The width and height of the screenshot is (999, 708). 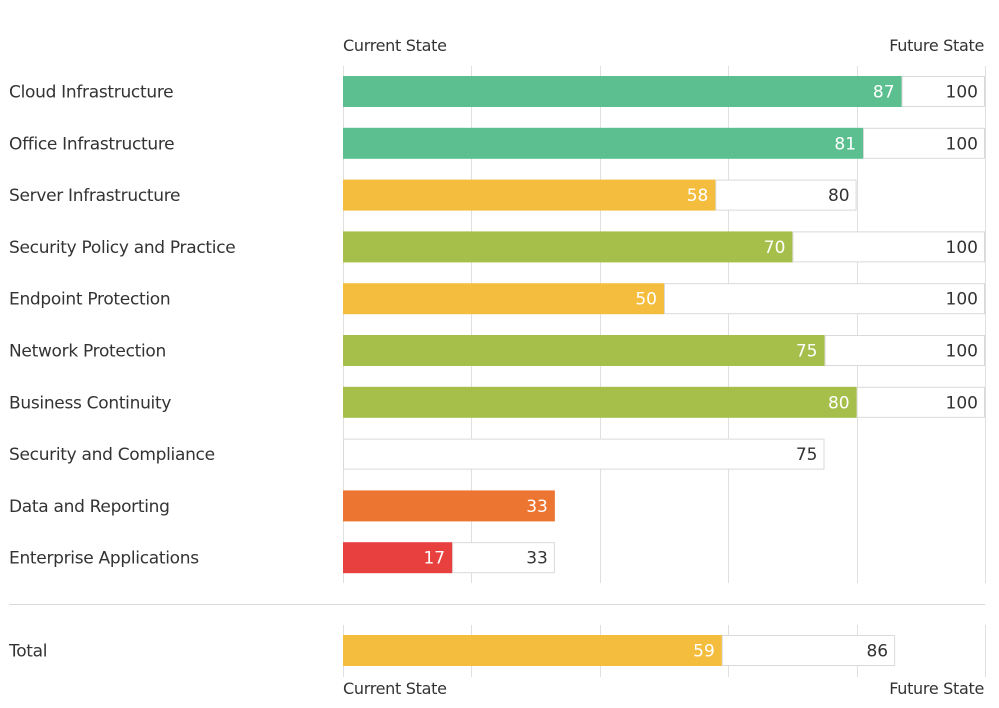 What do you see at coordinates (104, 559) in the screenshot?
I see `category-label: Enterprise Applications` at bounding box center [104, 559].